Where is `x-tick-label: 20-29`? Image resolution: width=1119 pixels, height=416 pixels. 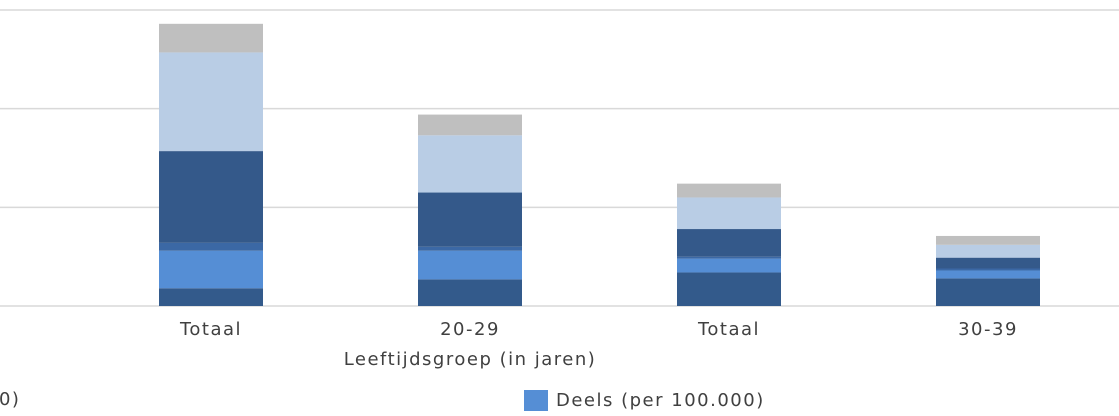 x-tick-label: 20-29 is located at coordinates (470, 329).